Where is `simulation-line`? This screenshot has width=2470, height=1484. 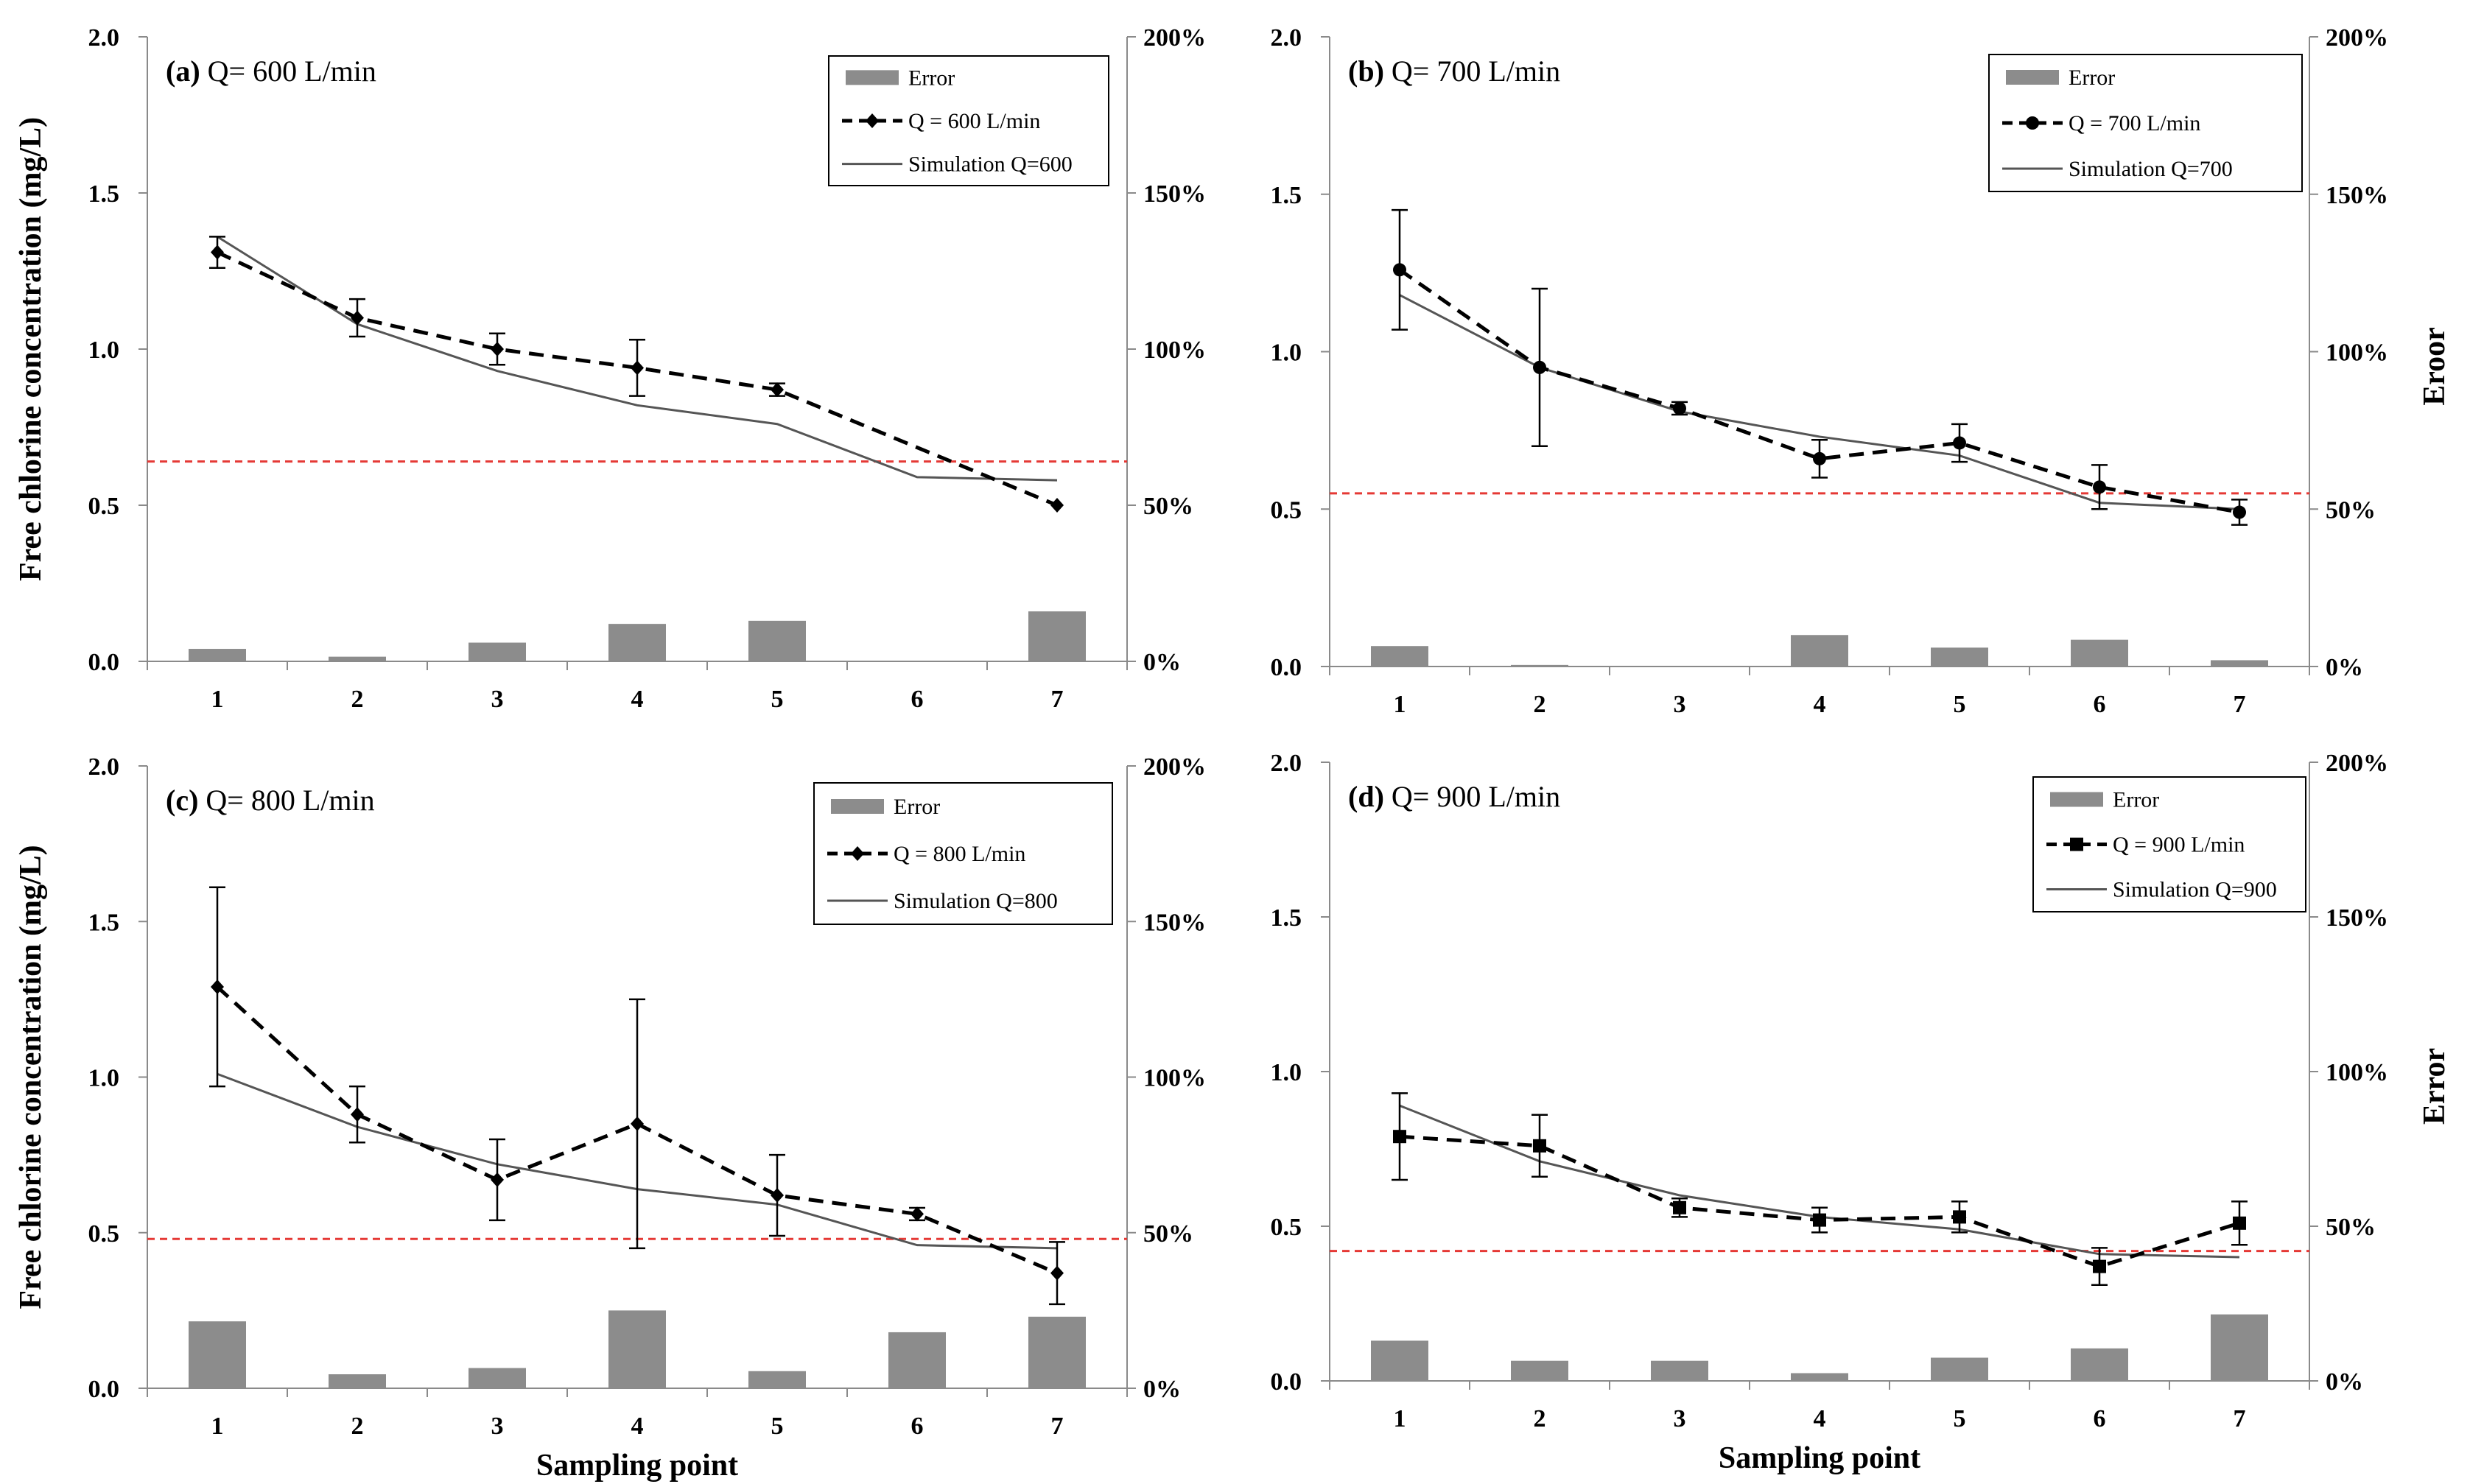 simulation-line is located at coordinates (1819, 1182).